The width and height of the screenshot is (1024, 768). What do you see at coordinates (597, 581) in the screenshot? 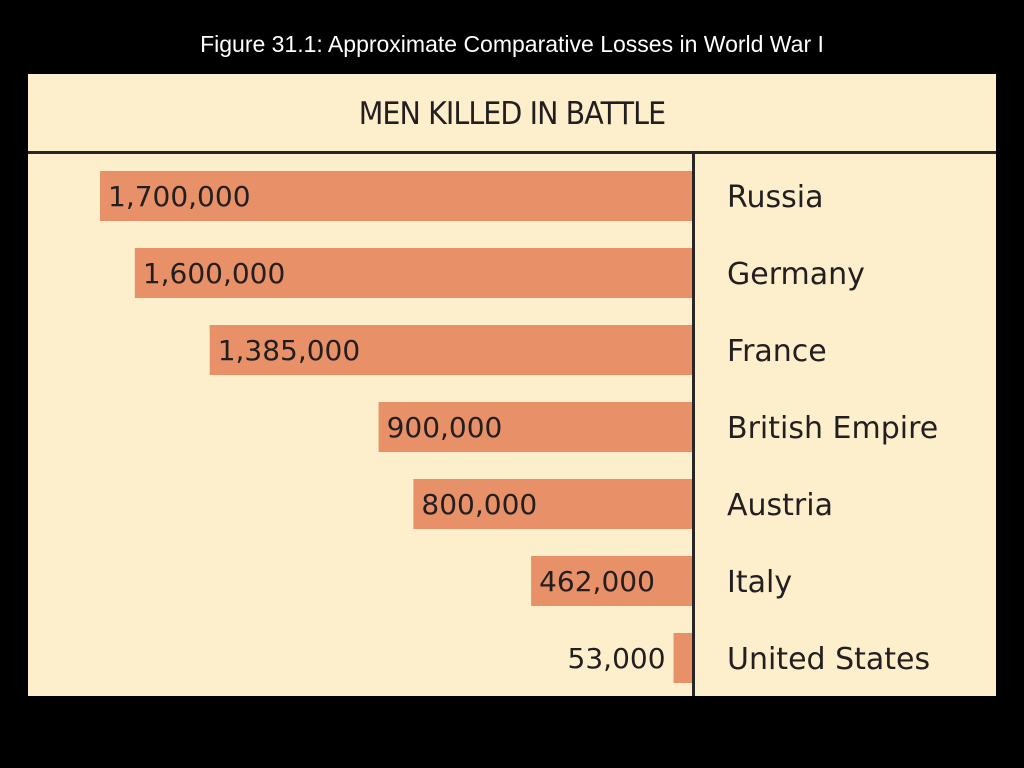
I see `bar-value-label: 462,000` at bounding box center [597, 581].